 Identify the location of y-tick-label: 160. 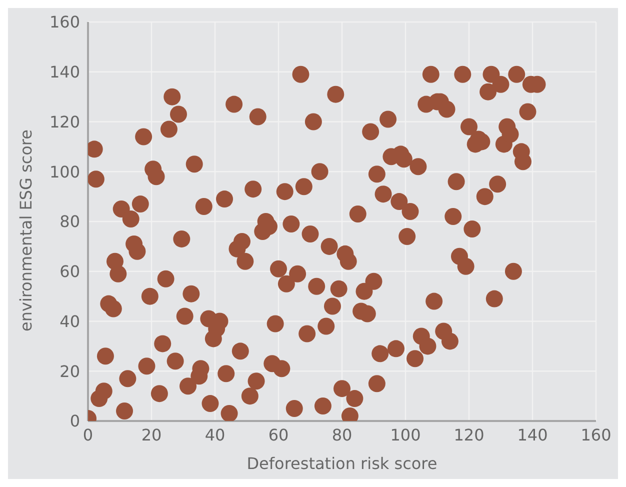
(64, 22).